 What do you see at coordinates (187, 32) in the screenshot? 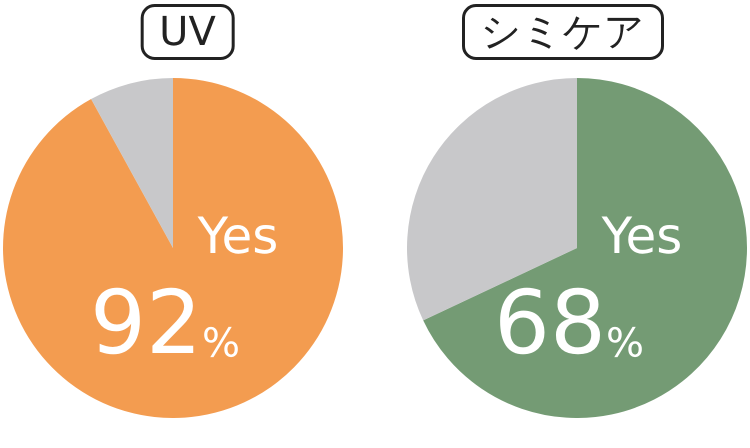
I see `chart-title: UV` at bounding box center [187, 32].